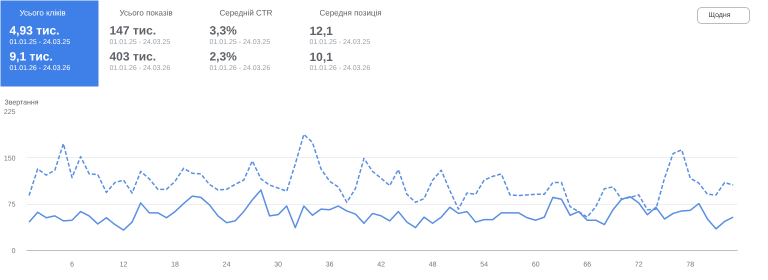 The width and height of the screenshot is (768, 280). What do you see at coordinates (224, 31) in the screenshot?
I see `text: 3,3%` at bounding box center [224, 31].